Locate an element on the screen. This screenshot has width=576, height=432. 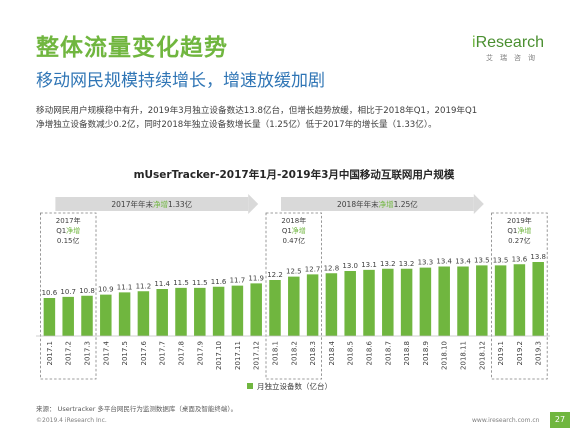
x-tick-label: 2018.9 is located at coordinates (426, 353).